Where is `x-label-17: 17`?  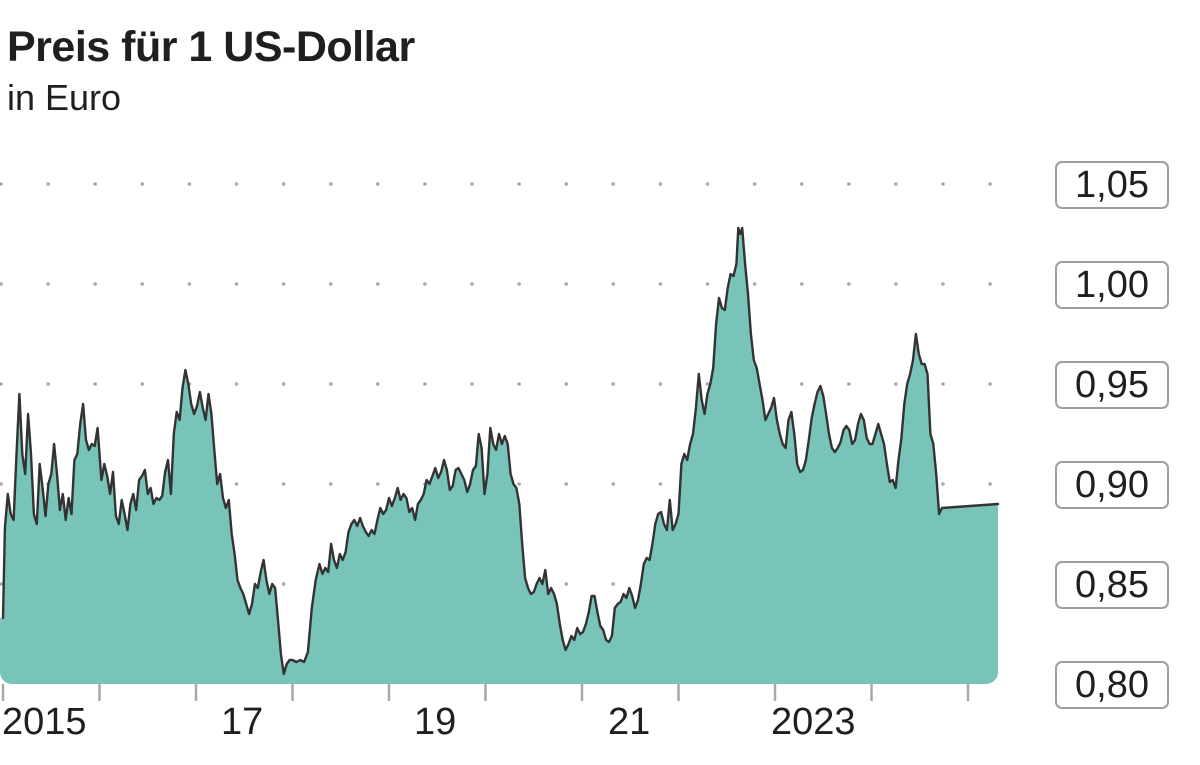 x-label-17: 17 is located at coordinates (242, 722).